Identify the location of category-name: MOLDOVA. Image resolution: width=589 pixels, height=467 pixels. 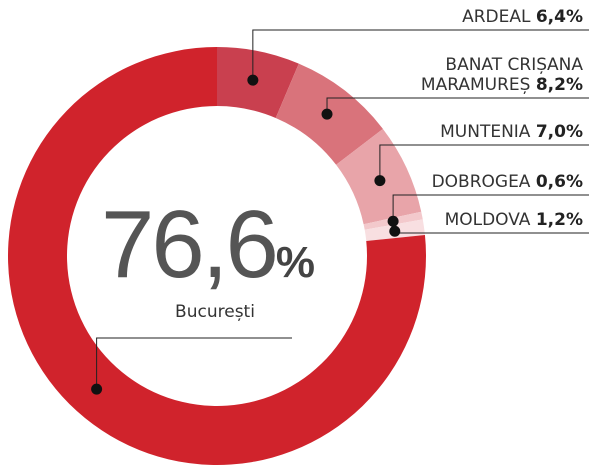
(487, 220).